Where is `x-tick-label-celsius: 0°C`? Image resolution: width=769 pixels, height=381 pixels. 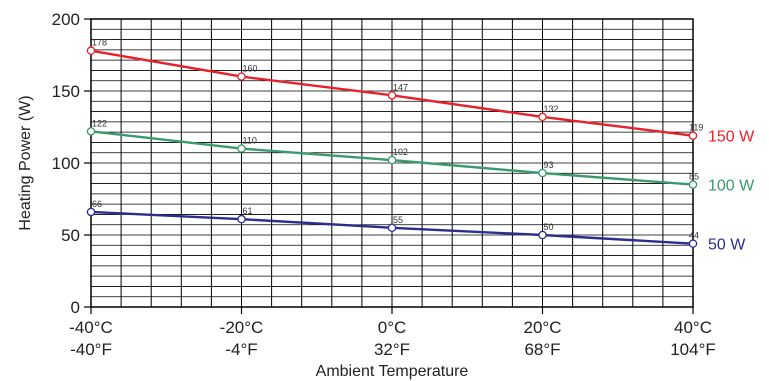
x-tick-label-celsius: 0°C is located at coordinates (392, 327).